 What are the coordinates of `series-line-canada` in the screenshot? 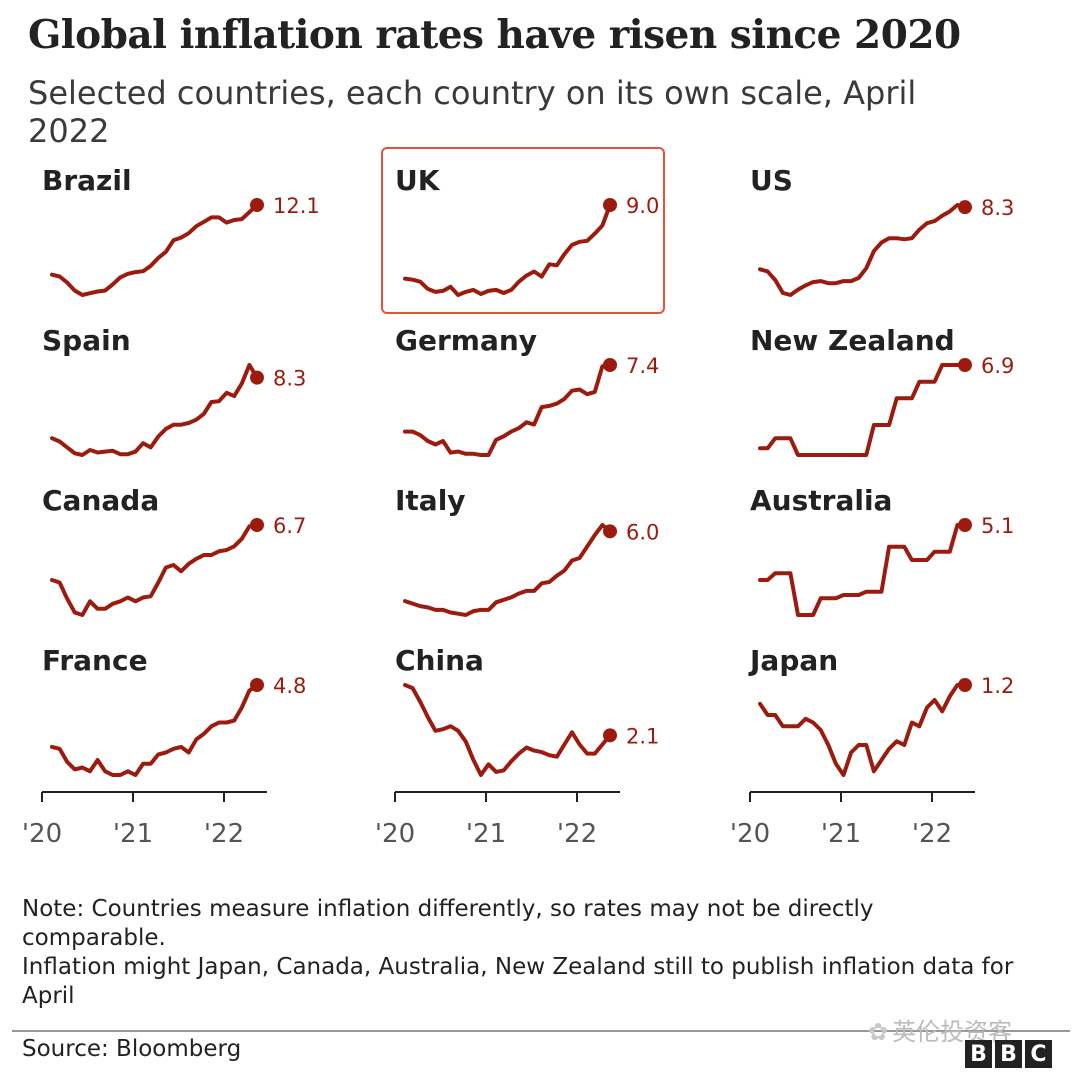 It's located at (154, 570).